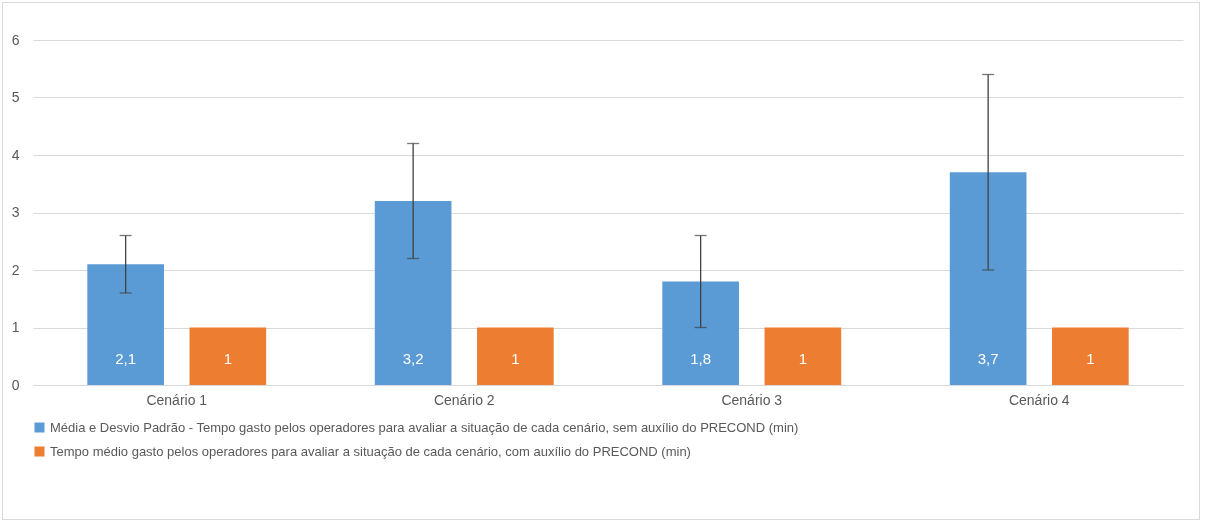 This screenshot has width=1206, height=526. Describe the element at coordinates (752, 399) in the screenshot. I see `x-tick-label: Cenário 3` at that location.